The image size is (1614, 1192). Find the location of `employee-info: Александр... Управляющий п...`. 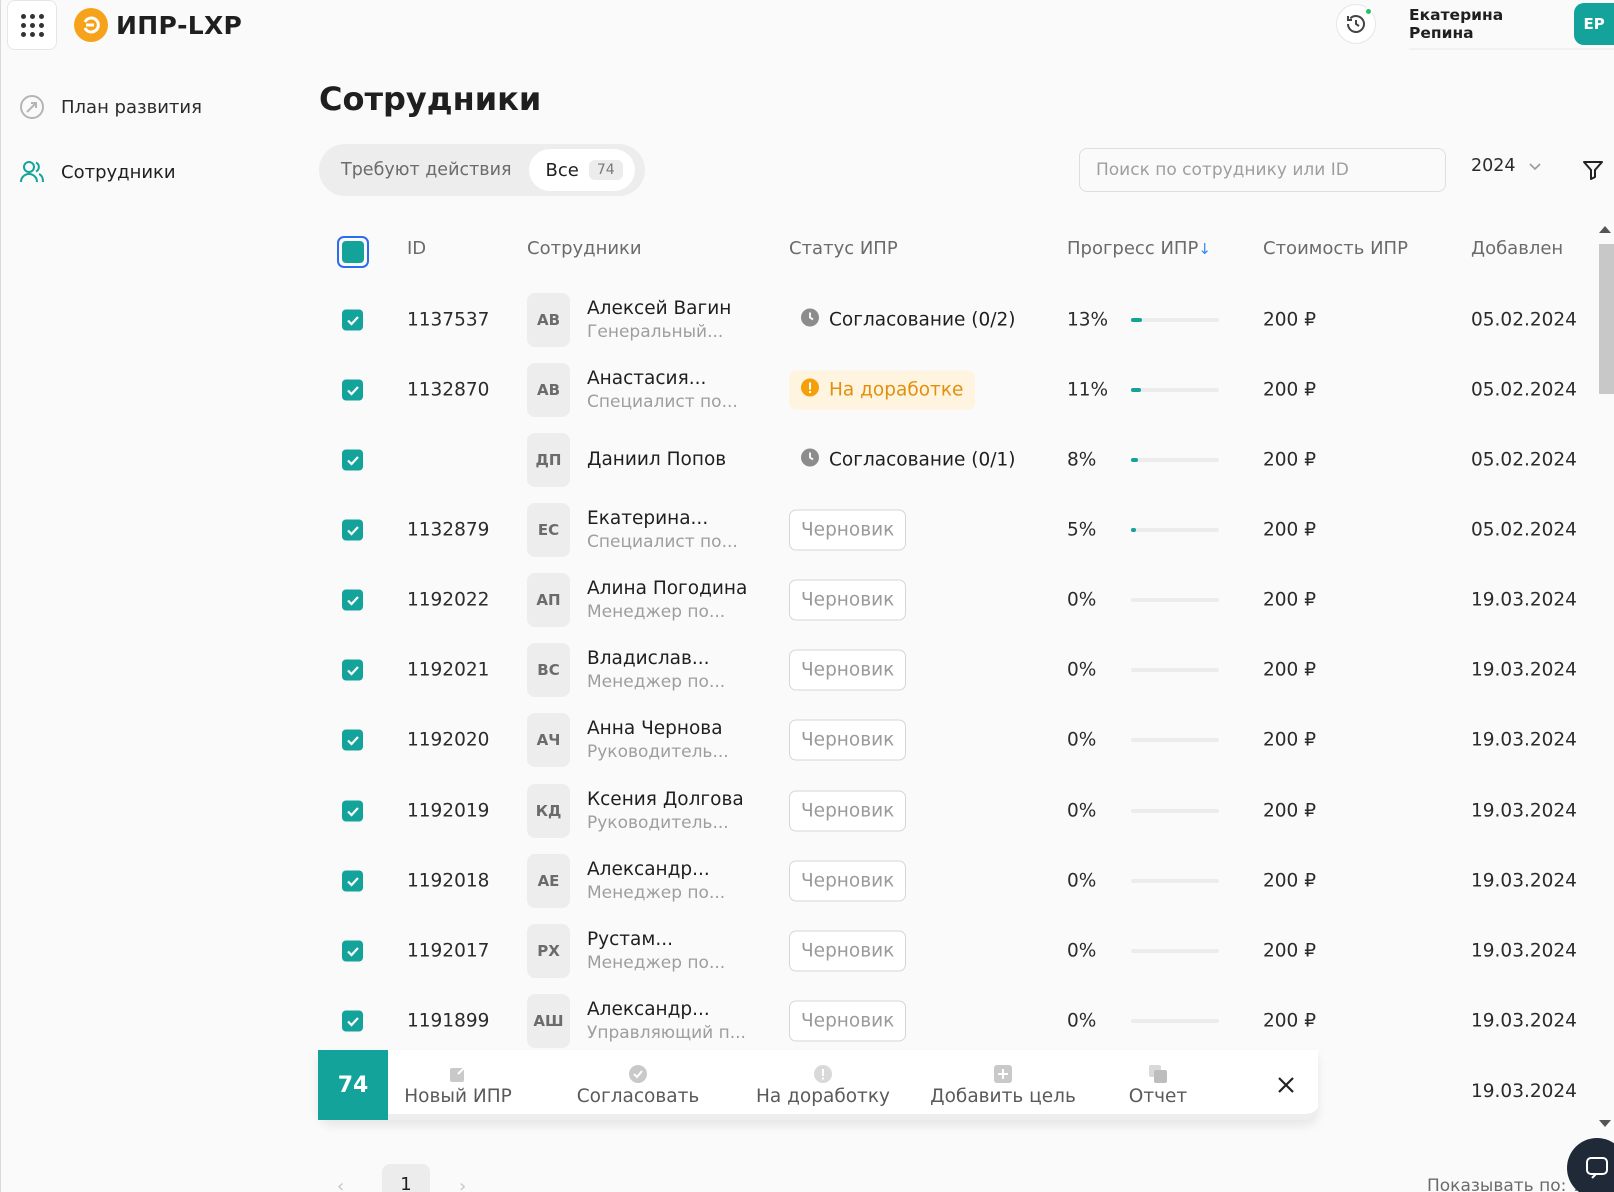

employee-info: Александр... Управляющий п... is located at coordinates (666, 1021).